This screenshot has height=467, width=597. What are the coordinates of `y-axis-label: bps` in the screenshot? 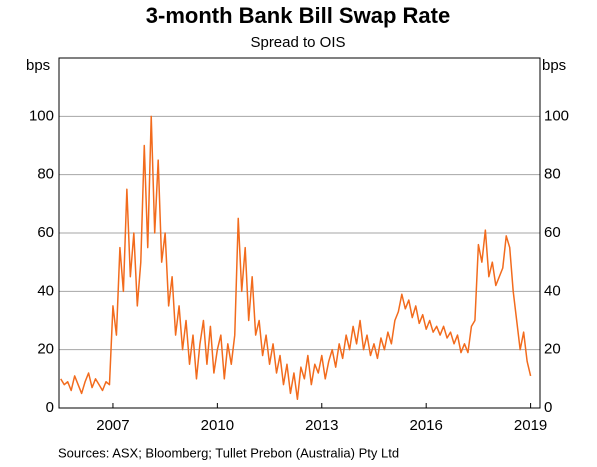 It's located at (38, 65).